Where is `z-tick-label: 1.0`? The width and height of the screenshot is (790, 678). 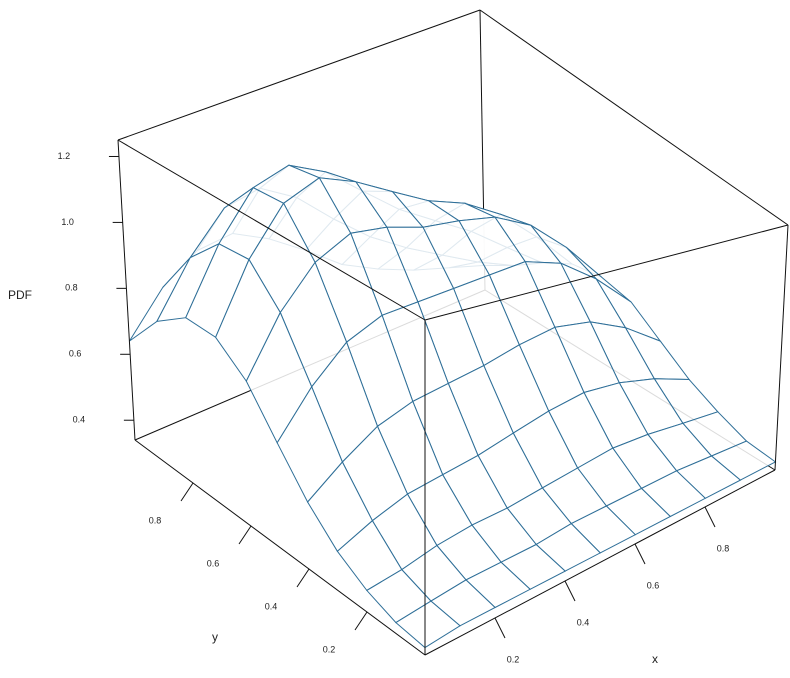
z-tick-label: 1.0 is located at coordinates (67, 222).